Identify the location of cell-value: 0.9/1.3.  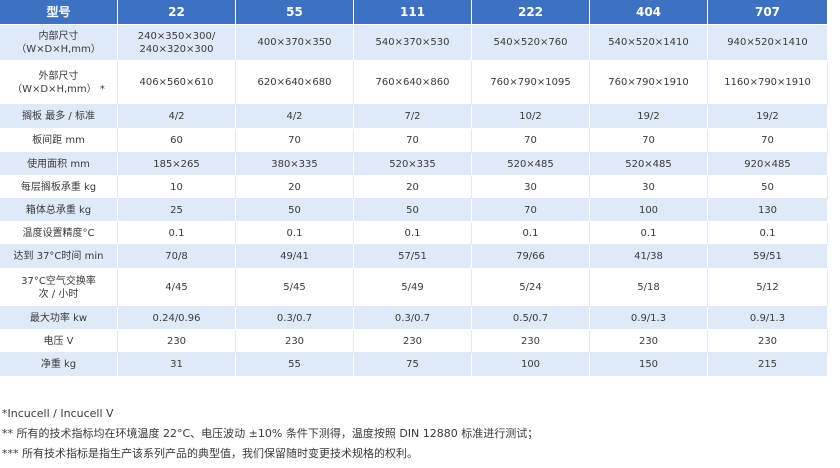
(648, 318).